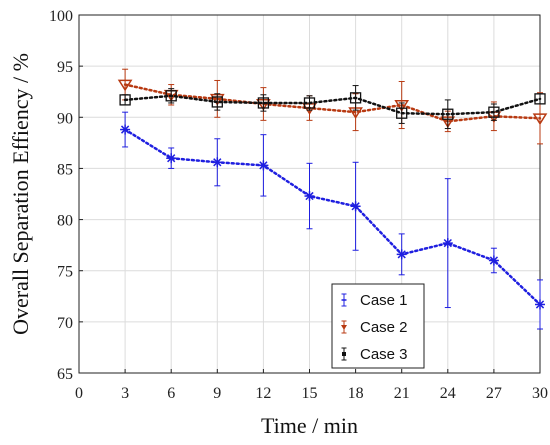  Describe the element at coordinates (494, 393) in the screenshot. I see `x-tick-label: 27` at that location.